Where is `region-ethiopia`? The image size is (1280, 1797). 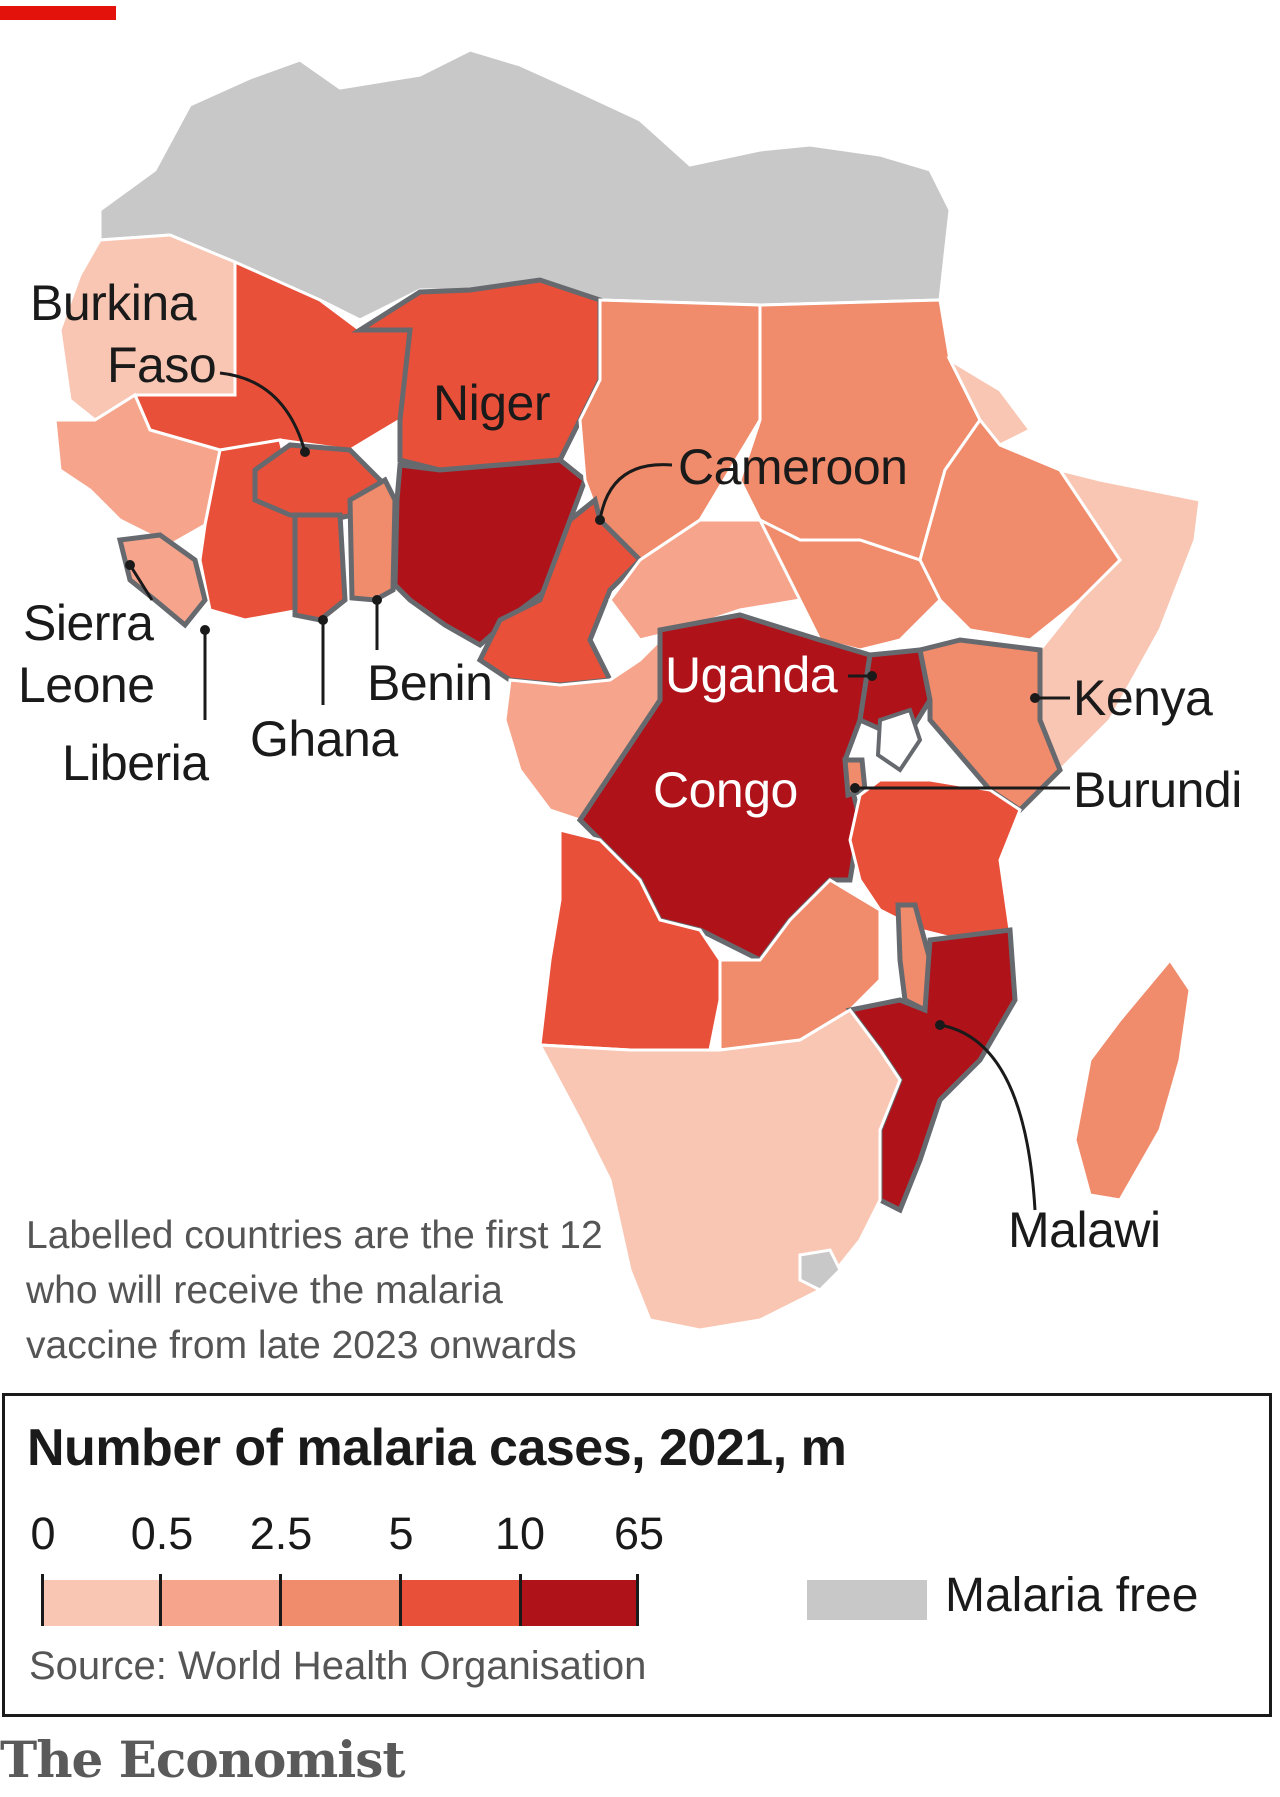 region-ethiopia is located at coordinates (1020, 529).